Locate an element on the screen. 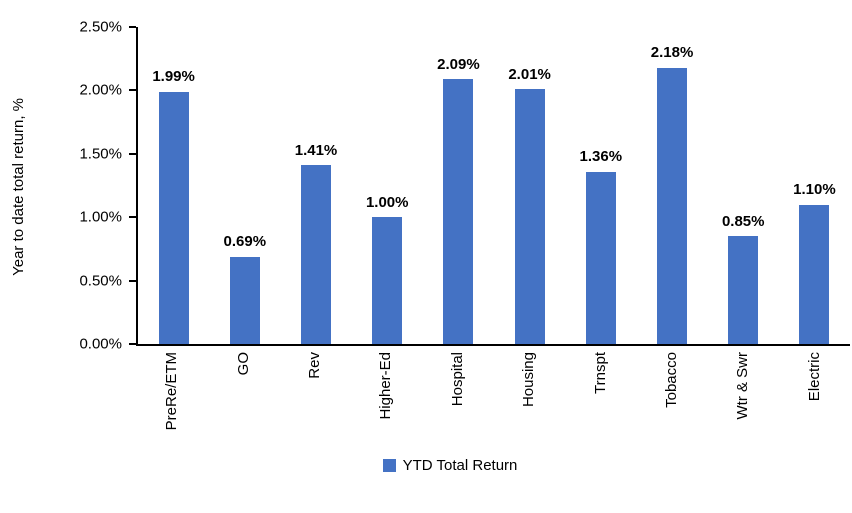  y-tick-label: 1.50% is located at coordinates (100, 154).